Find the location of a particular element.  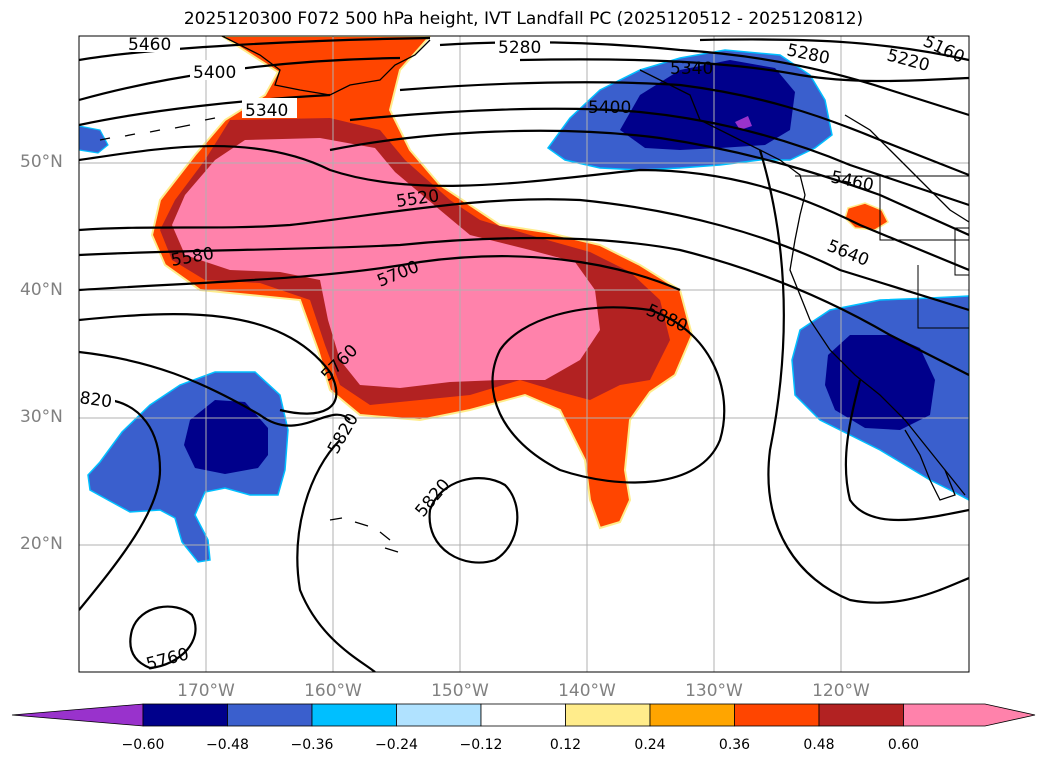

negative-blue-northwest is located at coordinates (94, 139).